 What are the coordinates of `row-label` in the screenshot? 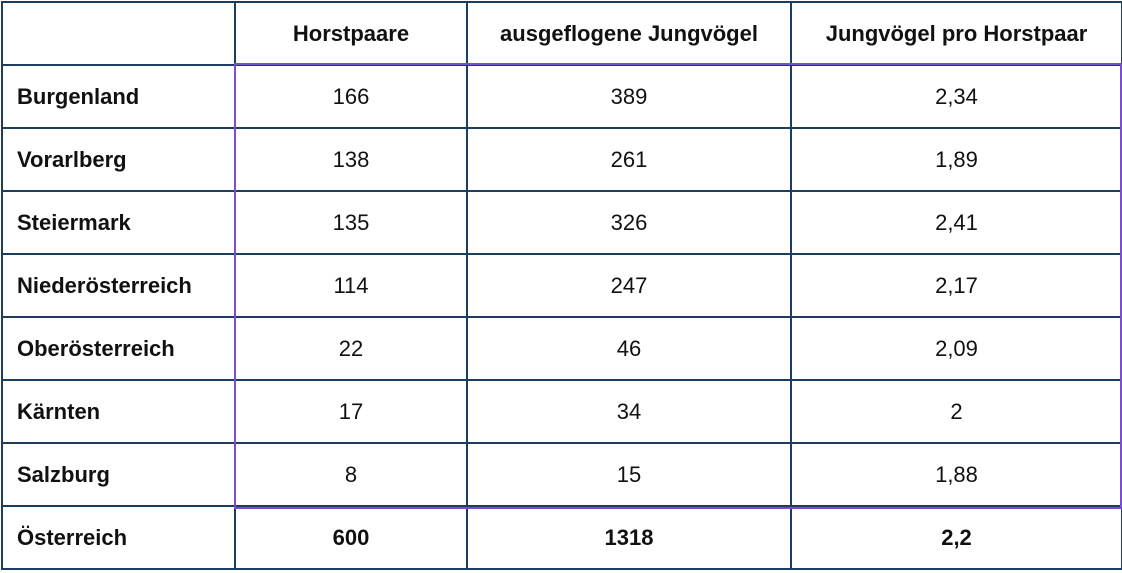 It's located at (118, 33).